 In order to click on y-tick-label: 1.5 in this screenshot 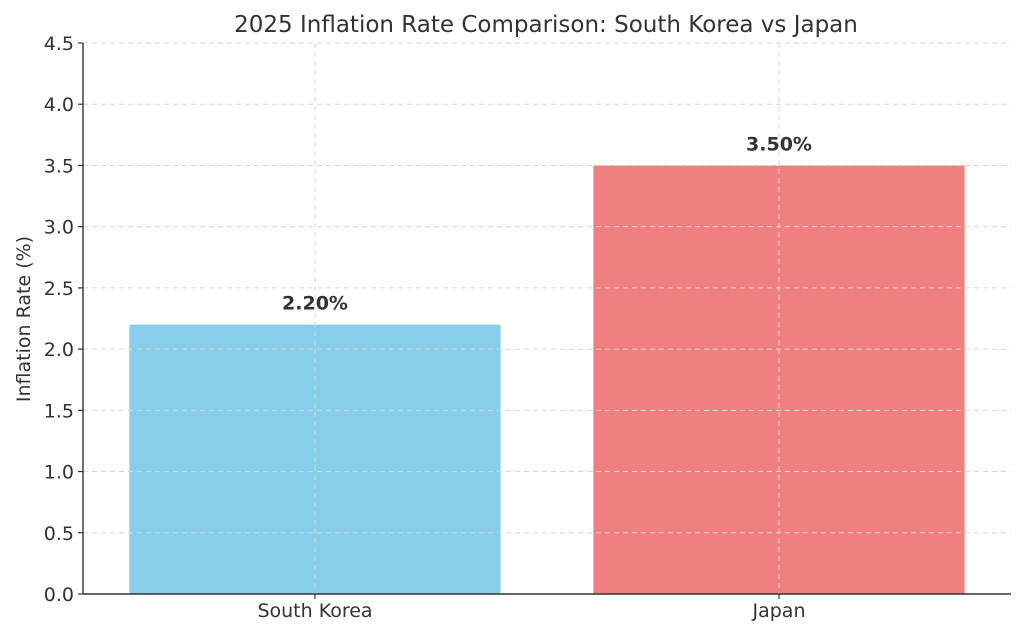, I will do `click(59, 411)`.